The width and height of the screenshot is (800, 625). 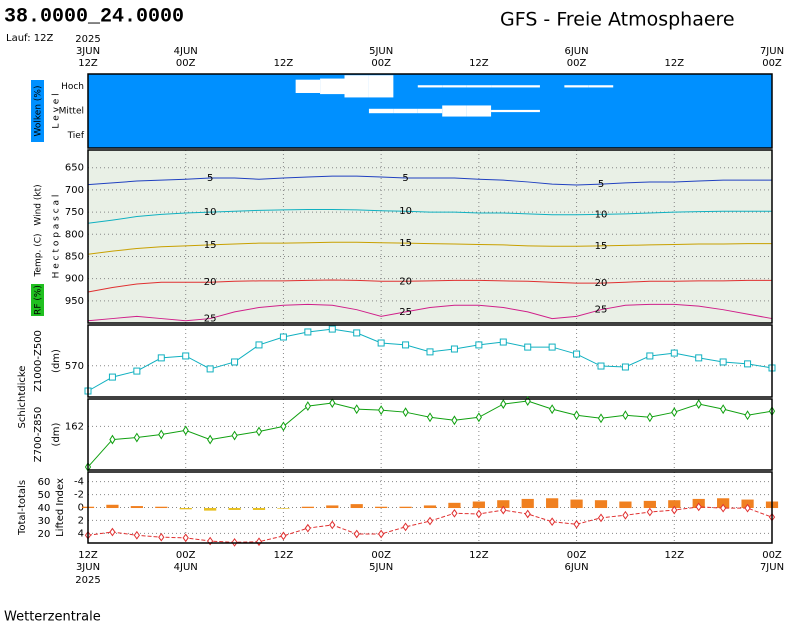 I want to click on model-title: GFS - Freie Atmosphaere, so click(x=617, y=20).